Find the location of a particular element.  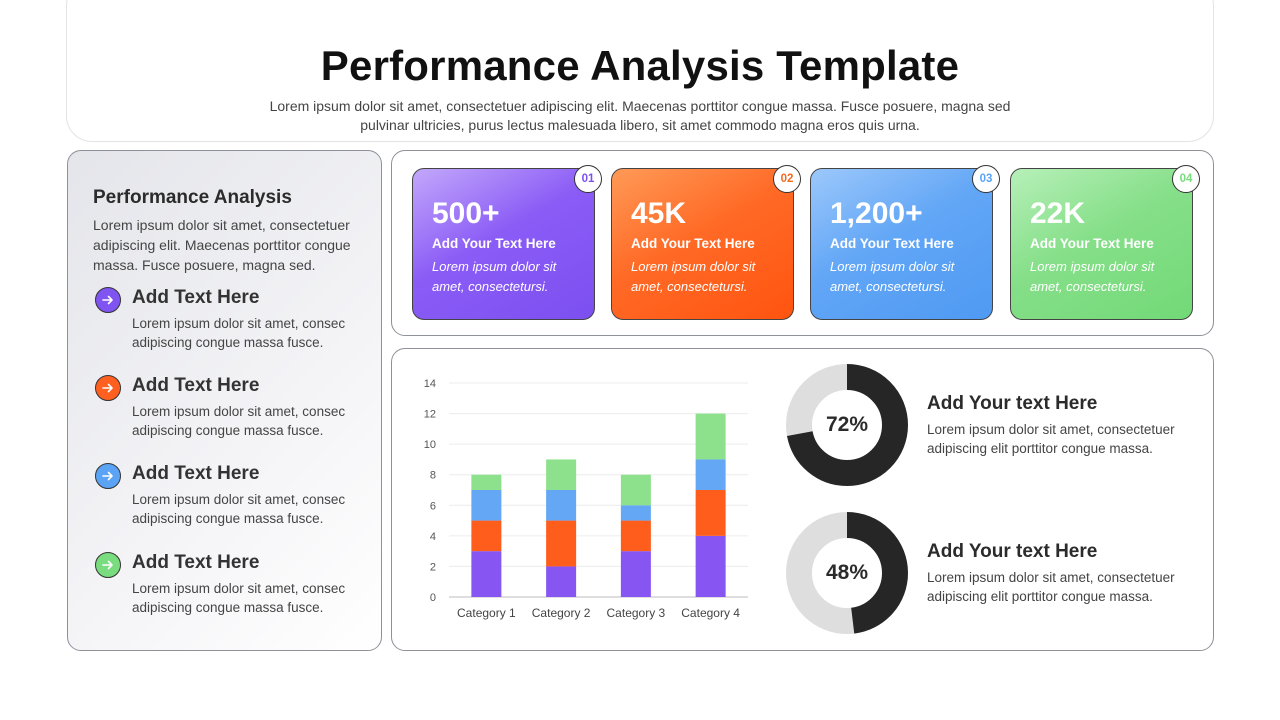

stat-badge: 04 is located at coordinates (1186, 179).